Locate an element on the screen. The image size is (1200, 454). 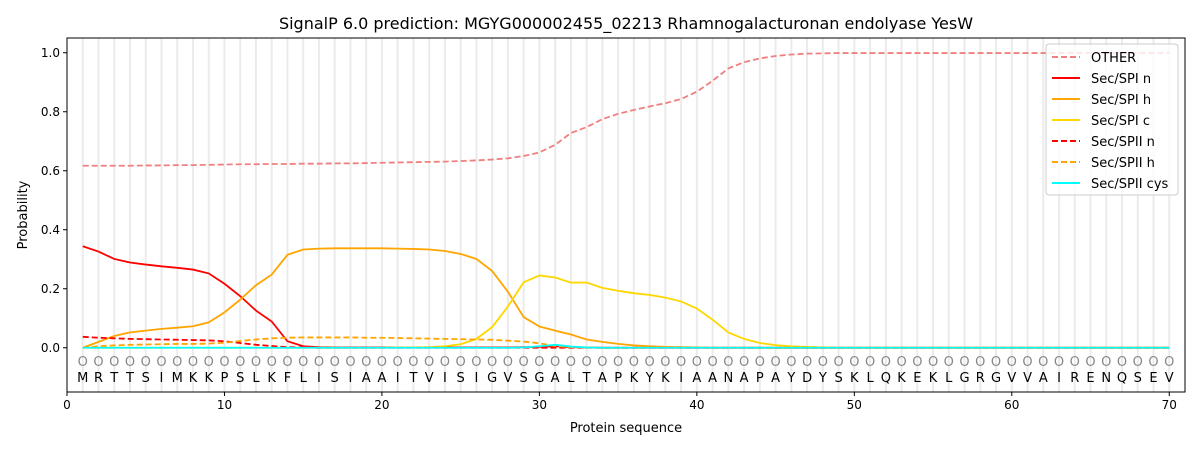
x-tick-label: 10 is located at coordinates (224, 405).